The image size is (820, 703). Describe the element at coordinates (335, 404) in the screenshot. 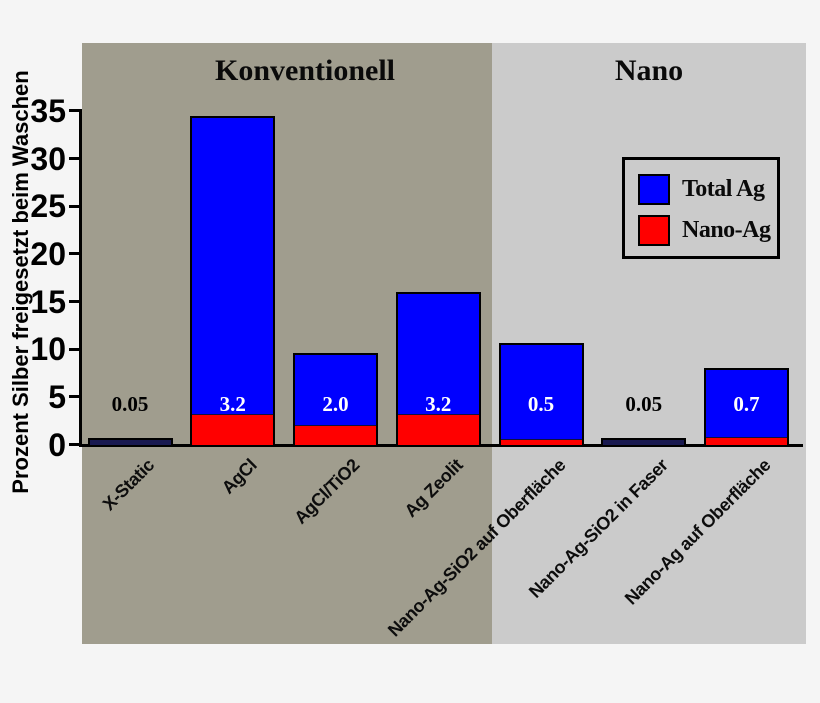

I see `bar-value-label-2: 2.0` at that location.